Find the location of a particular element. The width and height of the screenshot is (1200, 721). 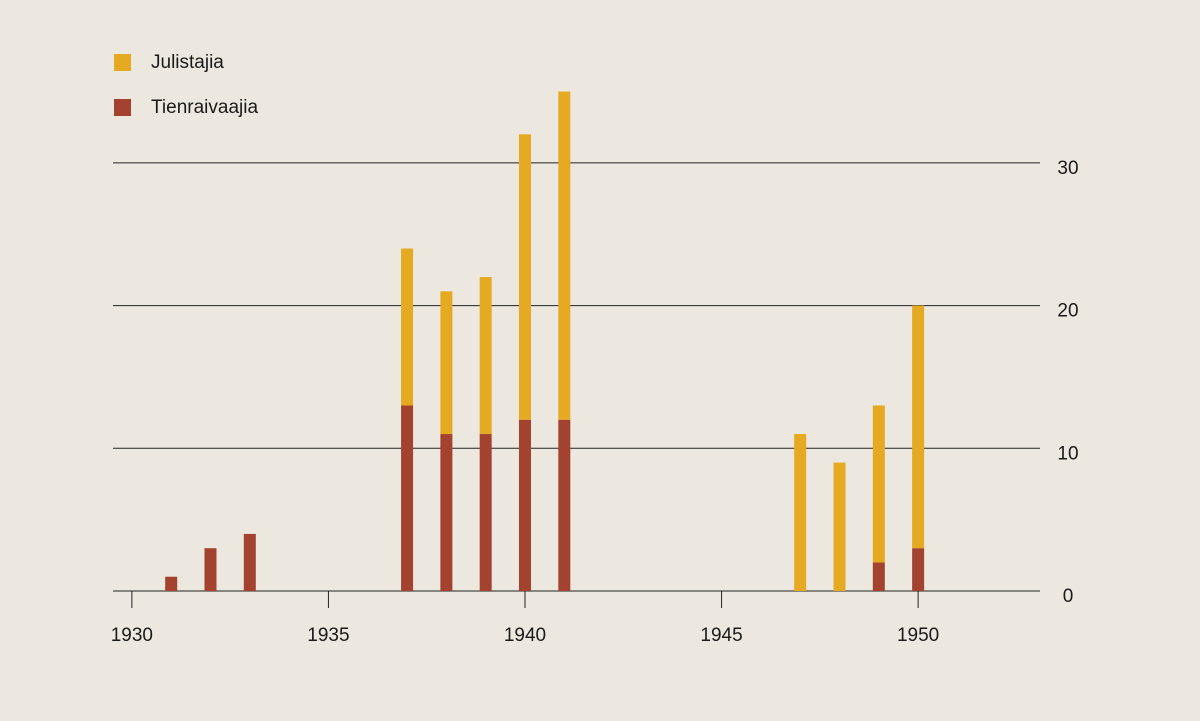

x-tick-label: 1940 is located at coordinates (525, 635).